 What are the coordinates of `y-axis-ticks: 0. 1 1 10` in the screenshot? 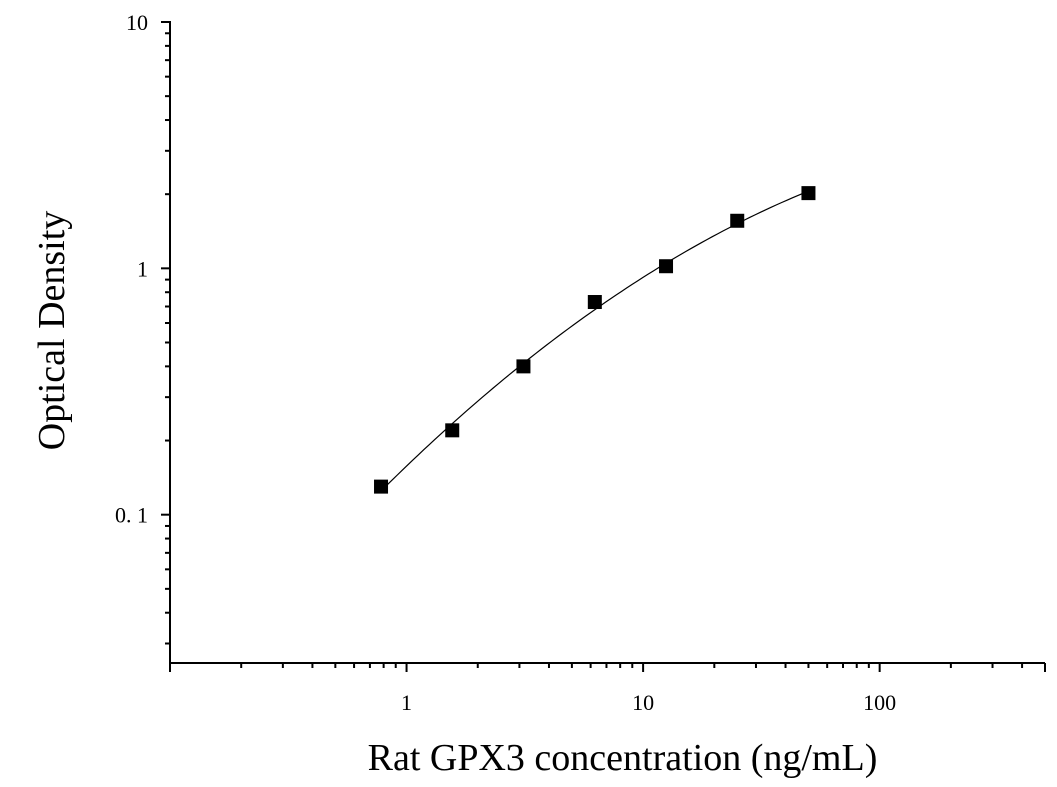 It's located at (142, 327).